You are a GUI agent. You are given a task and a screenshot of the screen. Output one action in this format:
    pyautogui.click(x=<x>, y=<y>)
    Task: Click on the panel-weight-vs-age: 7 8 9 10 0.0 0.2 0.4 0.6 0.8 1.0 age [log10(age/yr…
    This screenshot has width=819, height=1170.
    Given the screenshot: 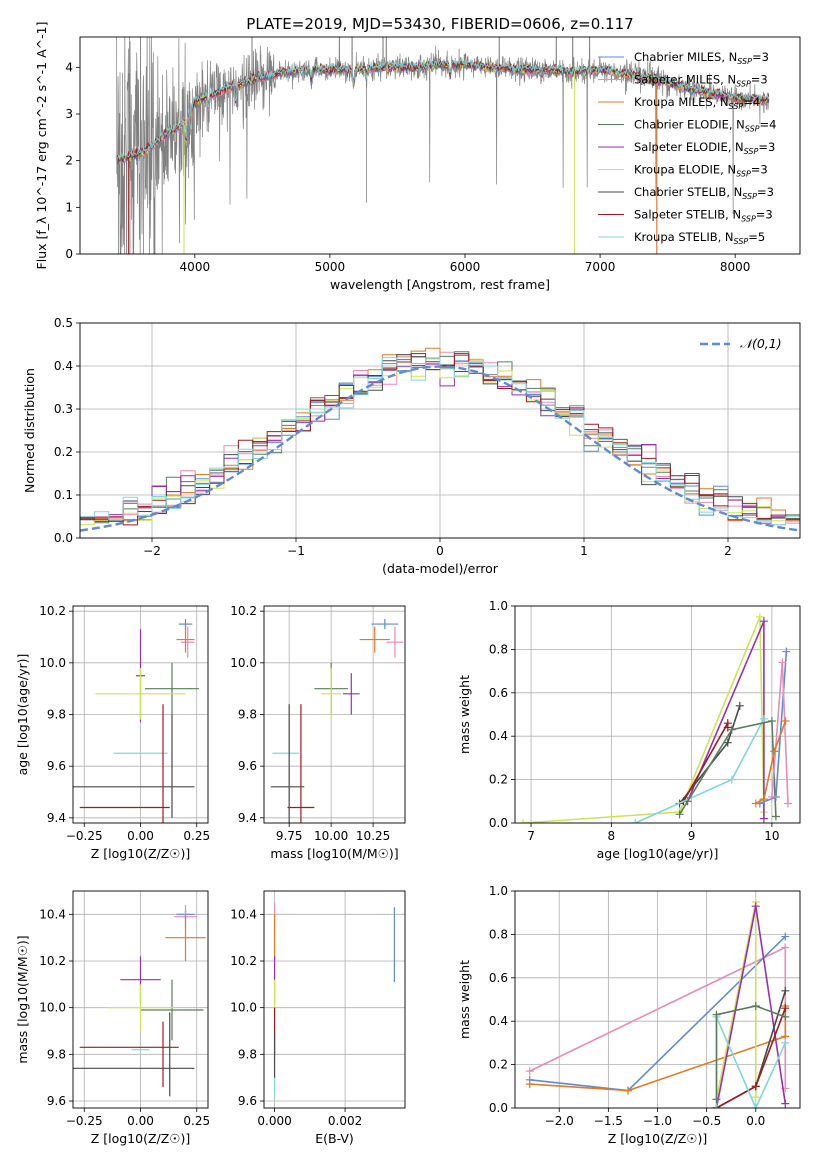 What is the action you would take?
    pyautogui.click(x=629, y=730)
    